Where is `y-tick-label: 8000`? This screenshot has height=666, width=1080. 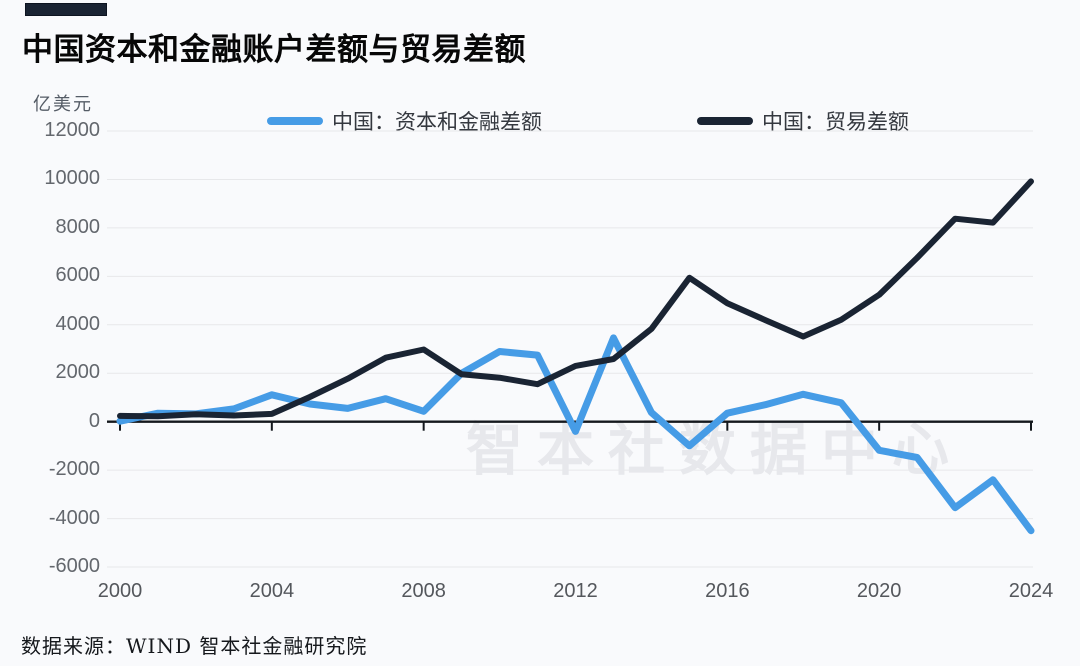
y-tick-label: 8000 is located at coordinates (78, 226).